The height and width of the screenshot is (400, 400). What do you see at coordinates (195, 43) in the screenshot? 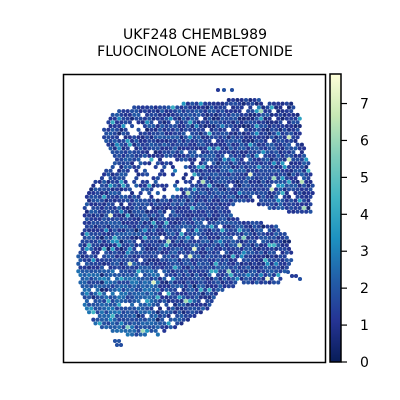
I see `chart-title: UKF248 CHEMBL989 FLUOCINOLONE ACETONIDE` at bounding box center [195, 43].